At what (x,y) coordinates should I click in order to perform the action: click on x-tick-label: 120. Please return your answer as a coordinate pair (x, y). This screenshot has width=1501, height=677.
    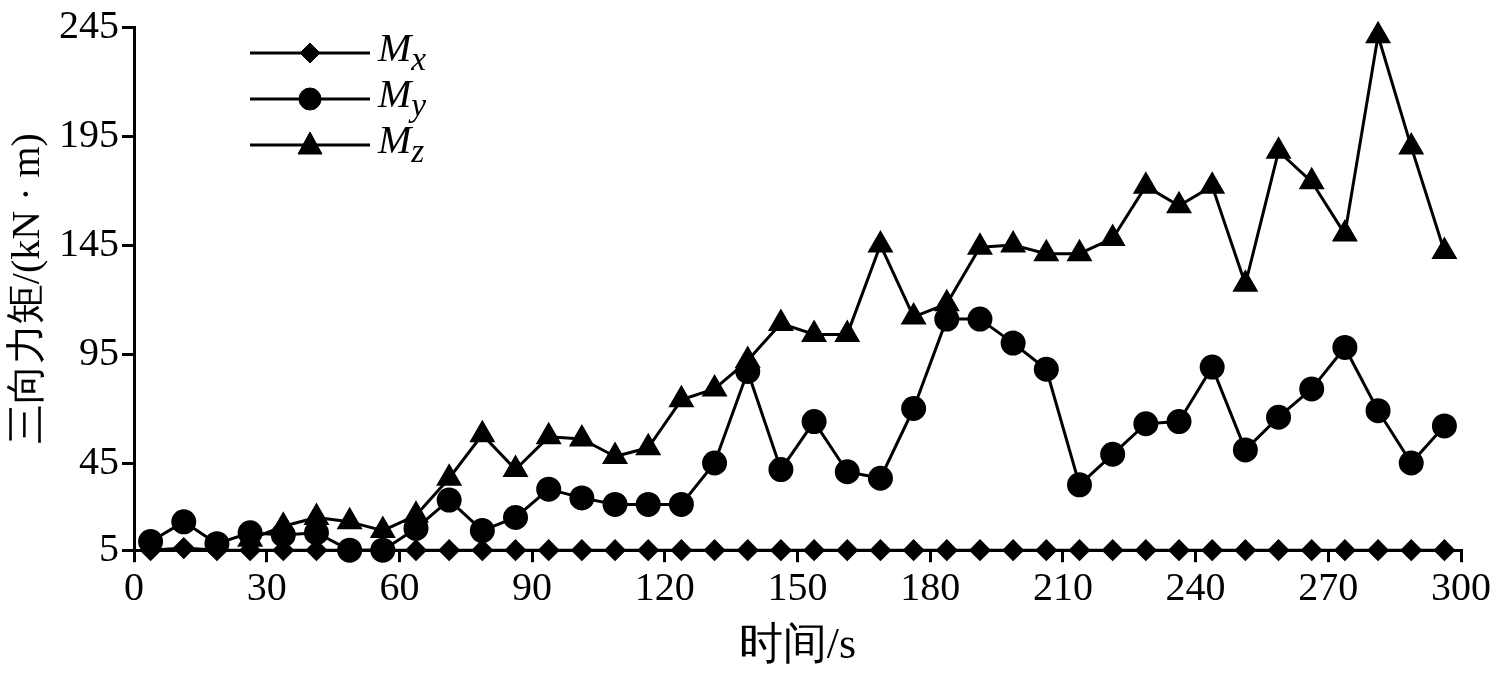
    Looking at the image, I should click on (664, 586).